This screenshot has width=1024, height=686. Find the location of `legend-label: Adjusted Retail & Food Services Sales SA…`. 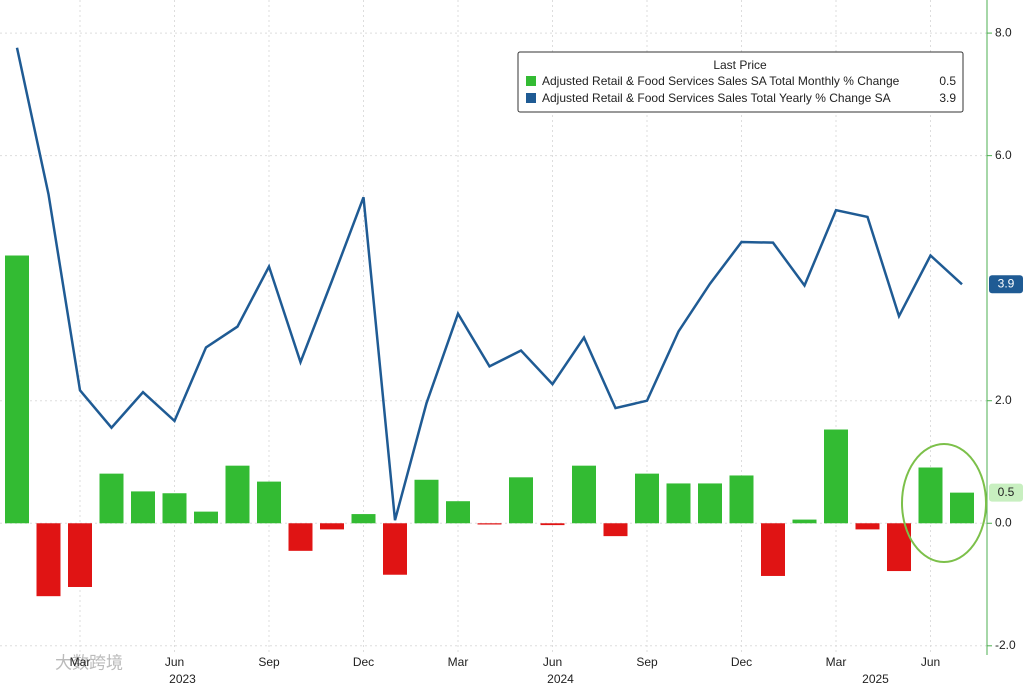

legend-label: Adjusted Retail & Food Services Sales SA… is located at coordinates (721, 81).